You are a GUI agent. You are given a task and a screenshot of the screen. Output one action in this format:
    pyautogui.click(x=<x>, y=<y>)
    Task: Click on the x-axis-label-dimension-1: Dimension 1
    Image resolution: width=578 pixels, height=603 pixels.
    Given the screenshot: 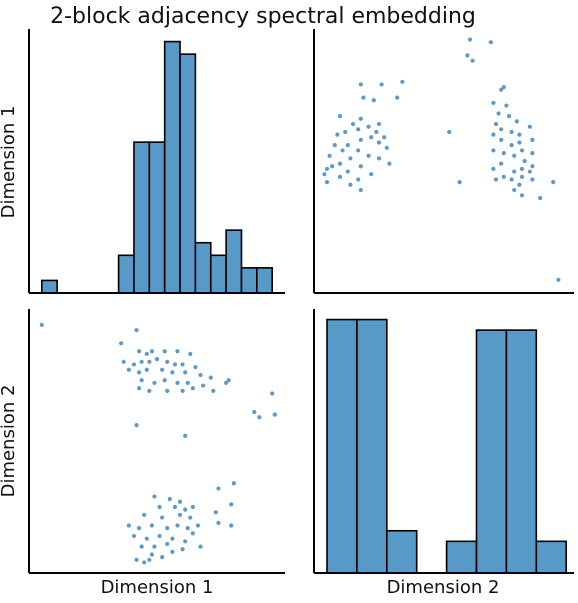 What is the action you would take?
    pyautogui.click(x=157, y=587)
    